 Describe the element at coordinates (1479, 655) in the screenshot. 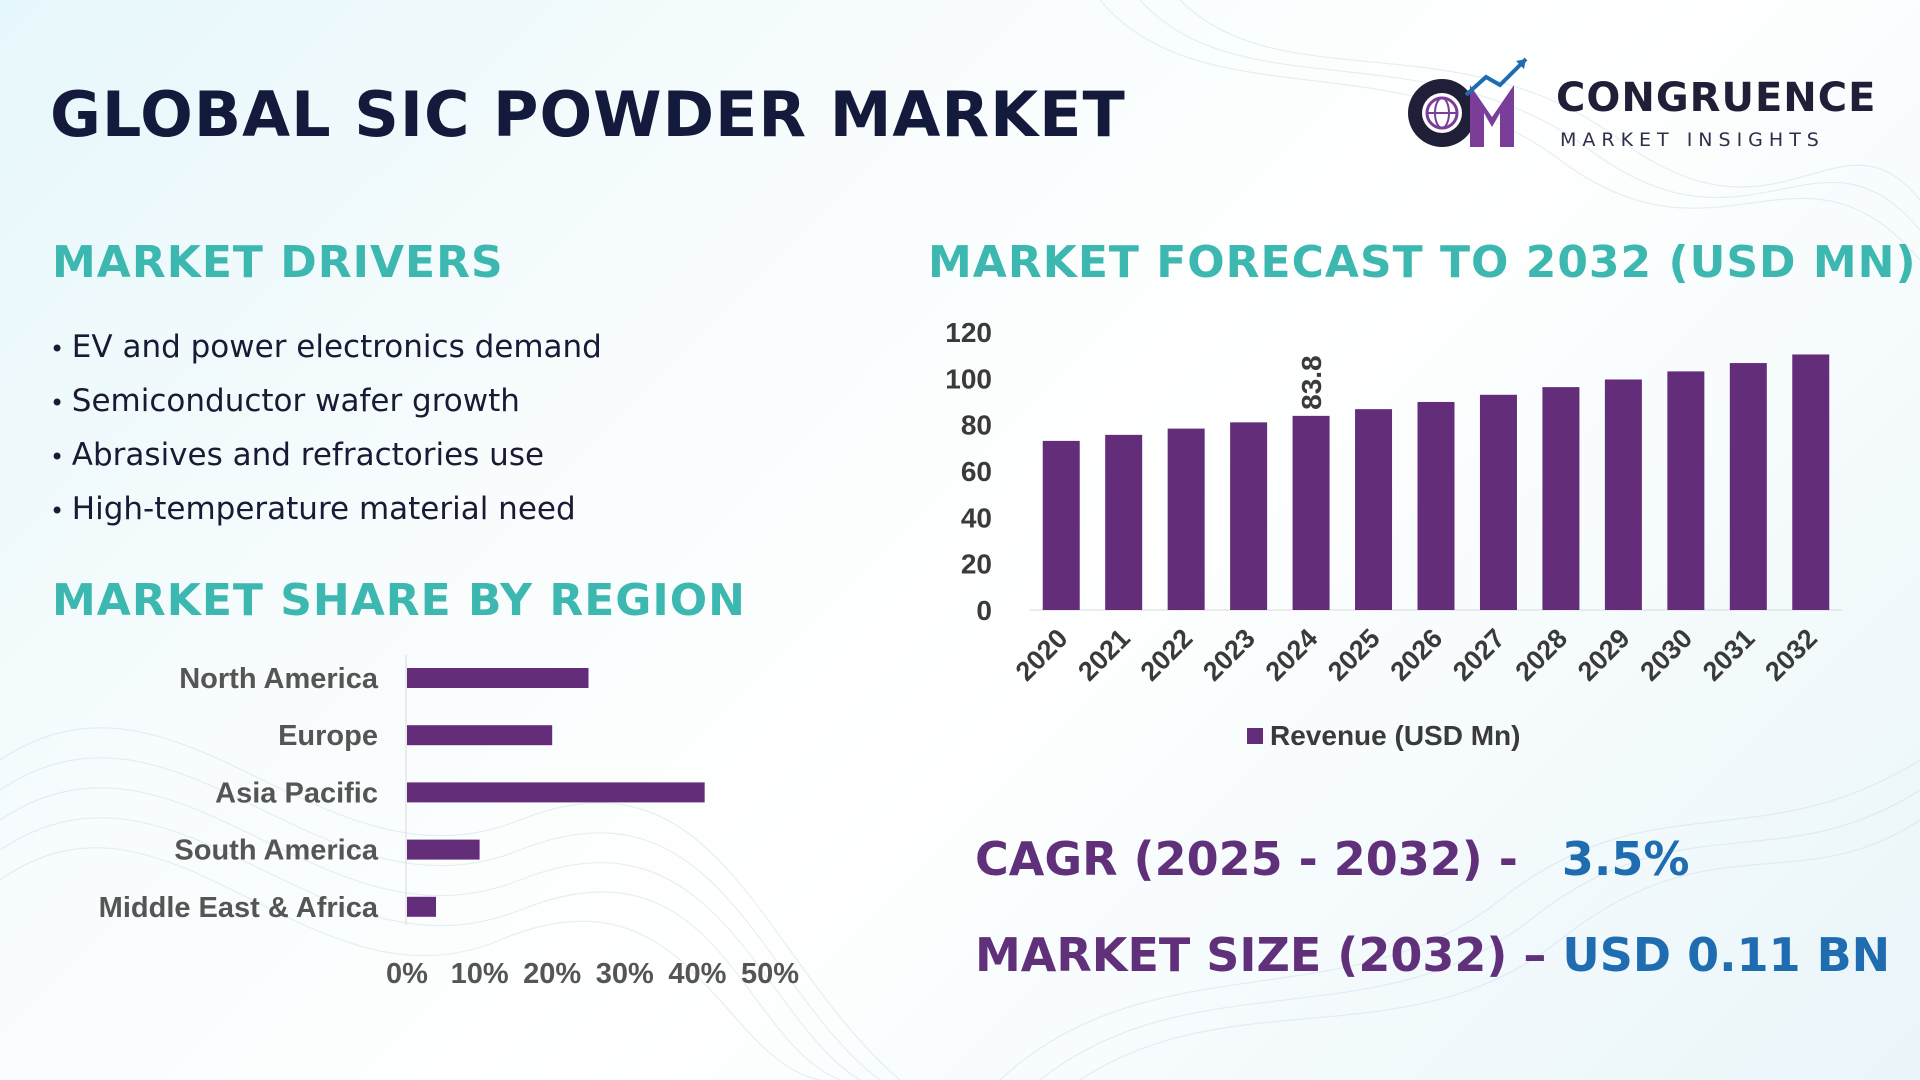

I see `x-tick-label: 2027` at that location.